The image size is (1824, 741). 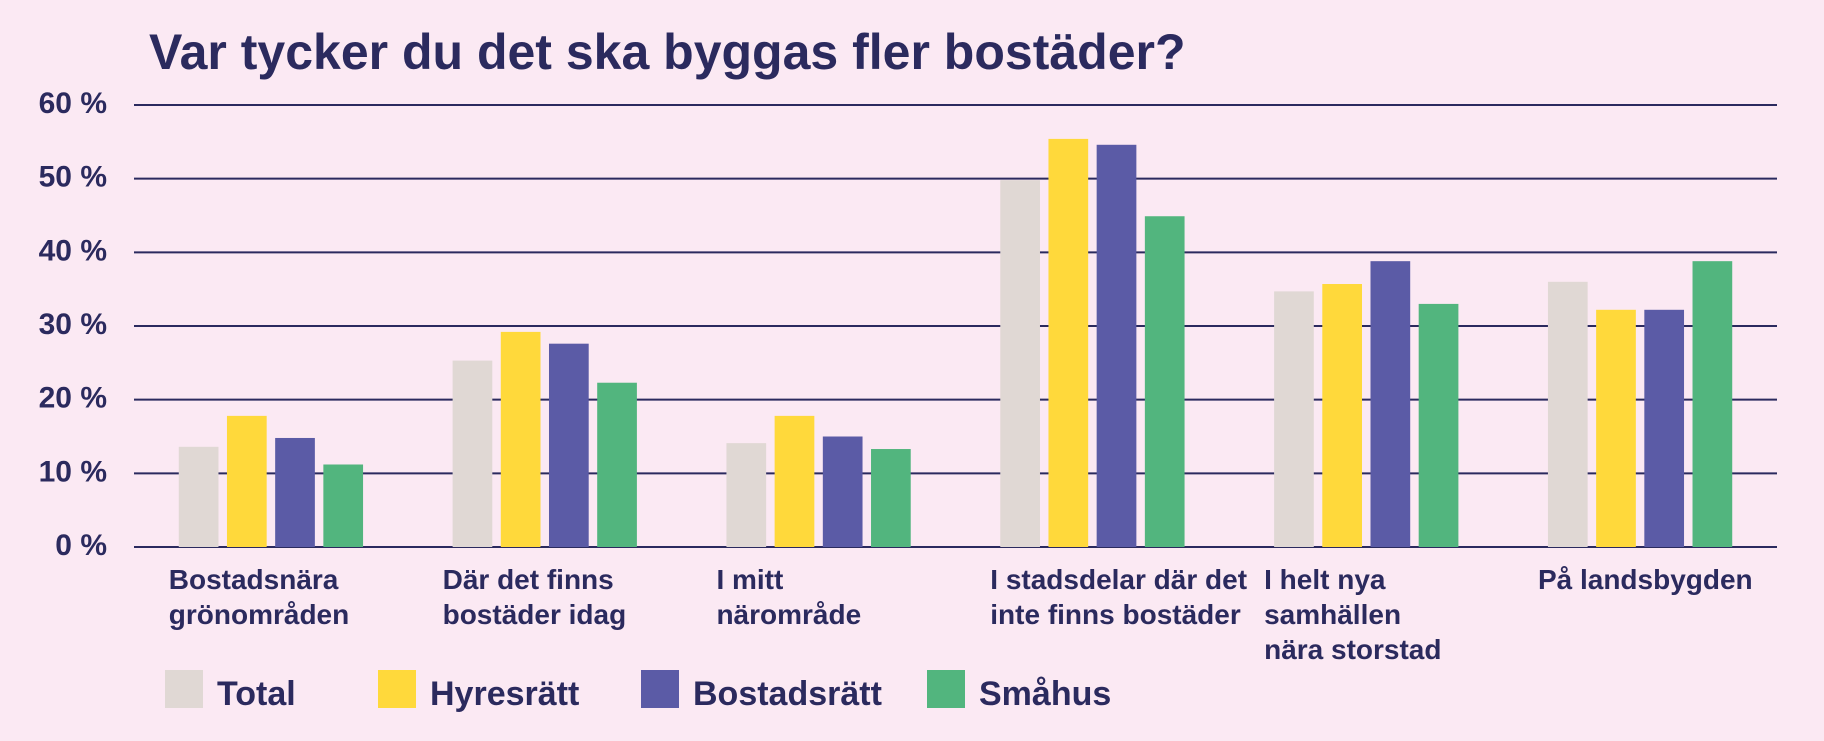 I want to click on y-tick-label: 0 %, so click(x=81, y=545).